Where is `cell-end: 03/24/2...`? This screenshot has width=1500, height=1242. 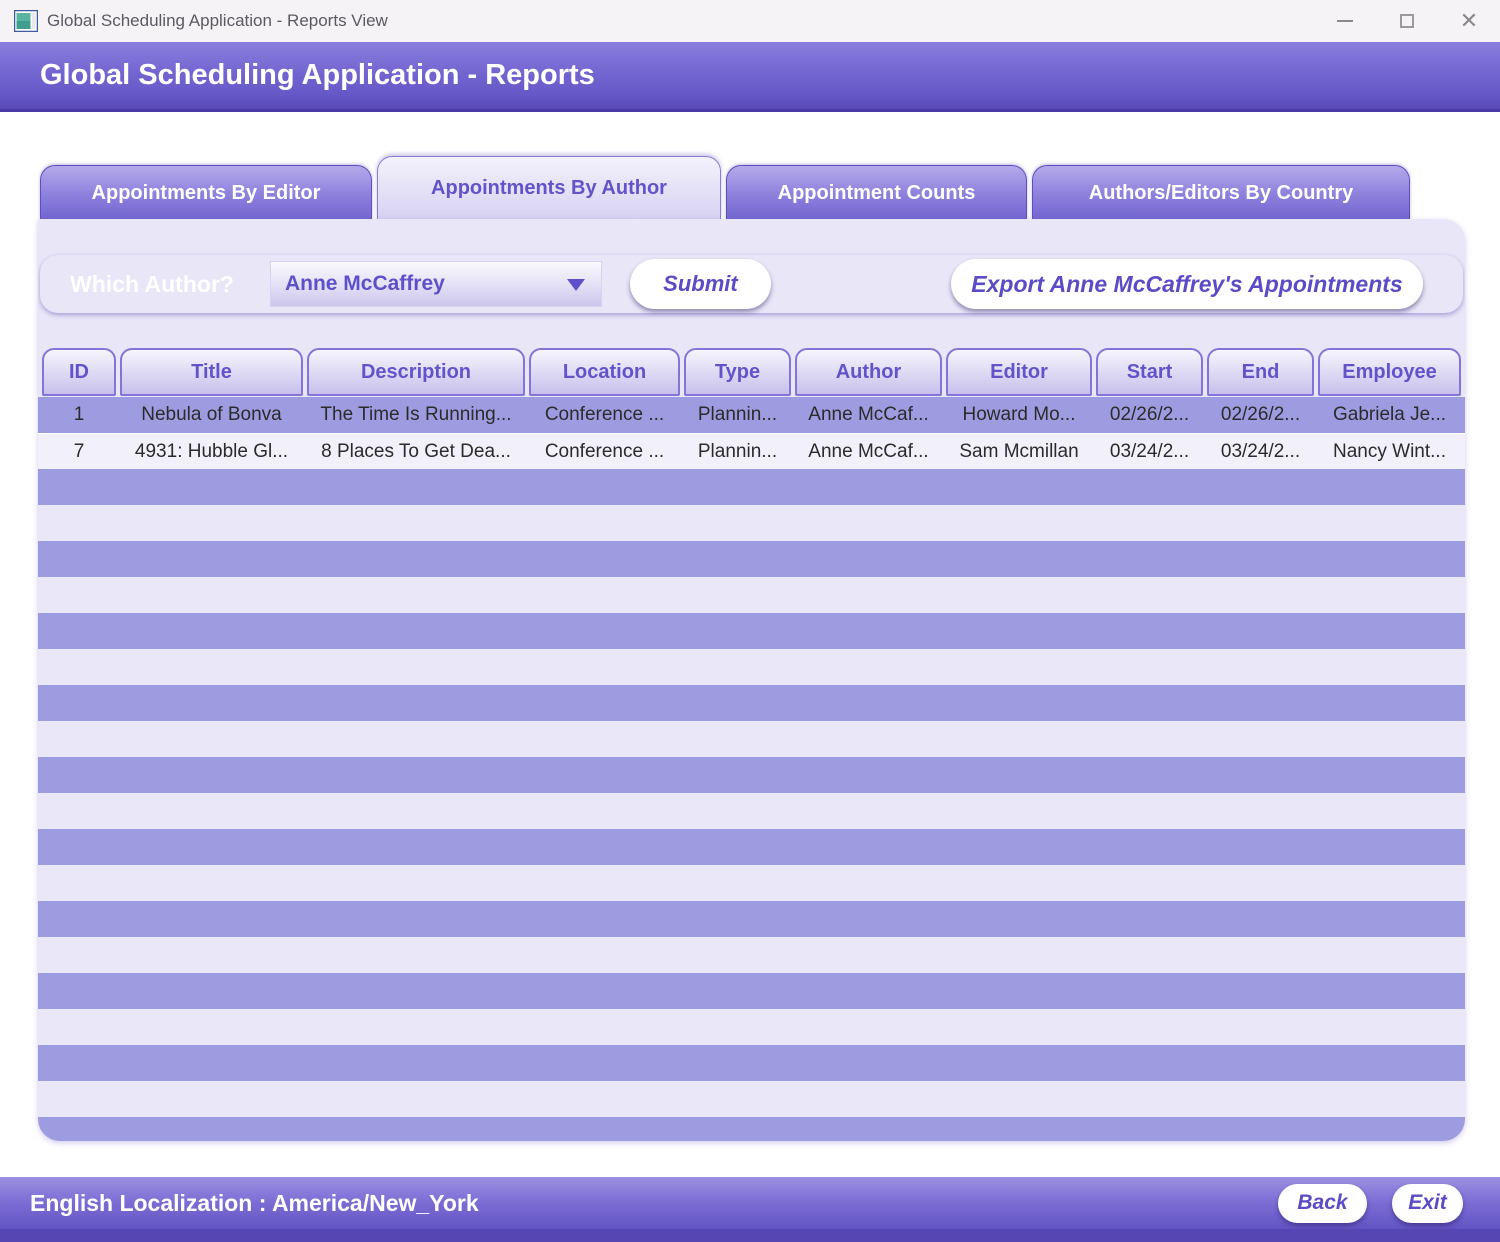 cell-end: 03/24/2... is located at coordinates (1260, 451).